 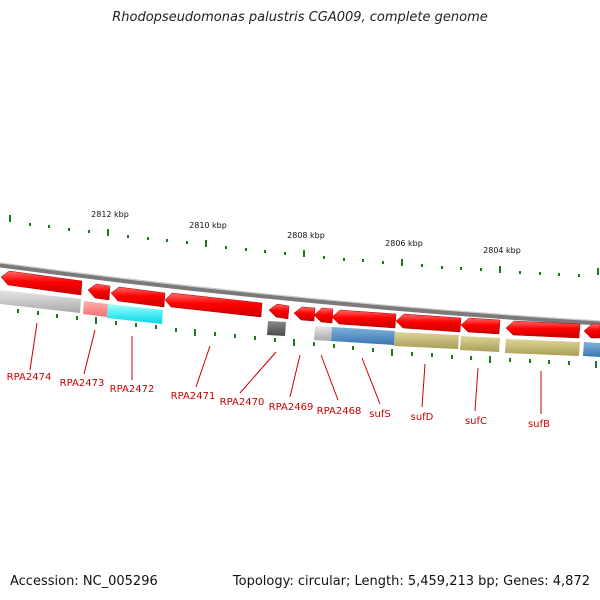 What do you see at coordinates (591, 349) in the screenshot?
I see `band-next` at bounding box center [591, 349].